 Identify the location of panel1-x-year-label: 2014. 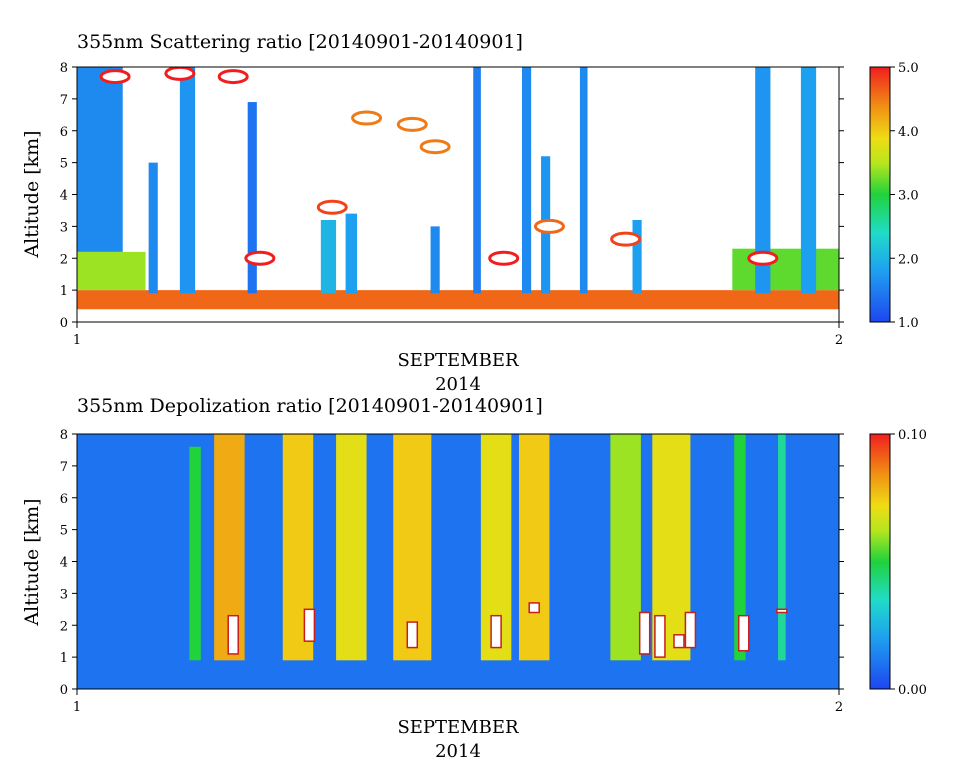
(458, 384).